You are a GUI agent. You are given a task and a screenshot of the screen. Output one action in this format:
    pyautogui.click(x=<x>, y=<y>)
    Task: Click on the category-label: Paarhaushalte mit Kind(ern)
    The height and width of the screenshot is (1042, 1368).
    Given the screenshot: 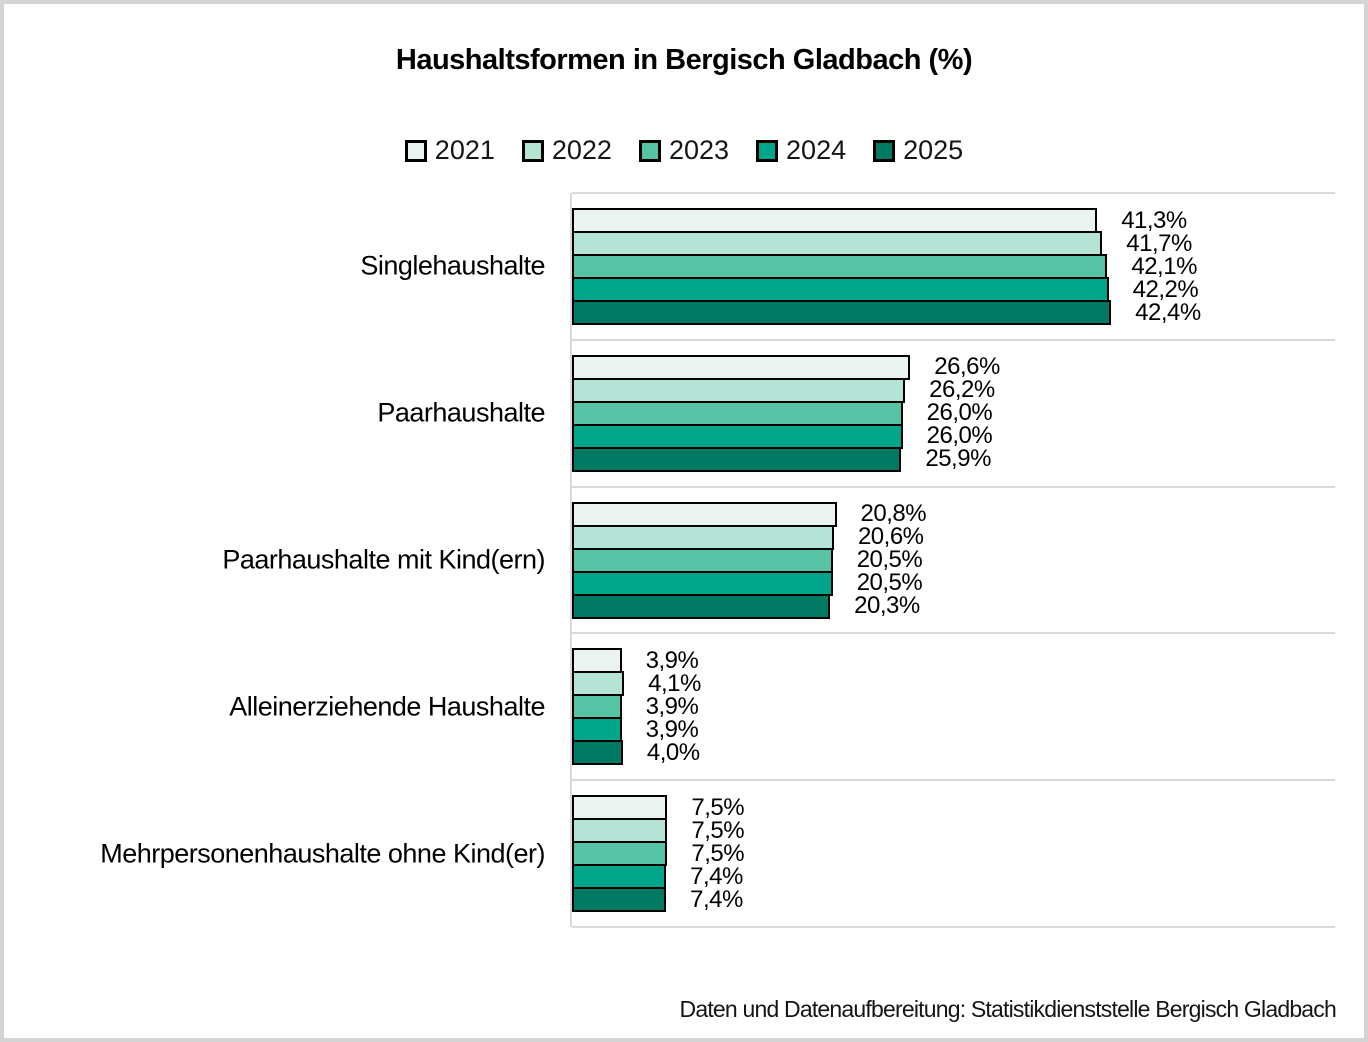 What is the action you would take?
    pyautogui.click(x=383, y=559)
    